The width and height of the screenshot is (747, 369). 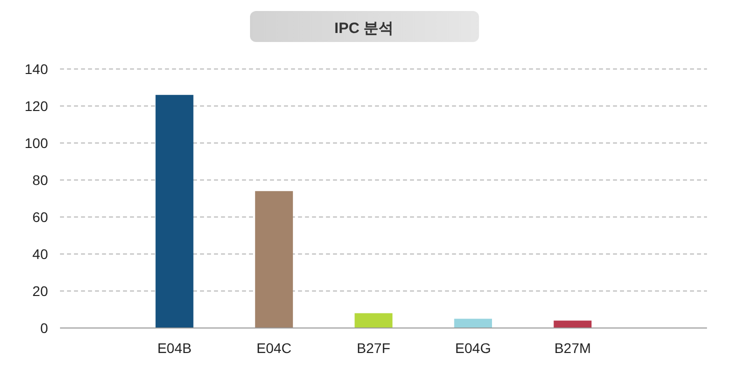 What do you see at coordinates (36, 69) in the screenshot?
I see `y-tick-label: 140` at bounding box center [36, 69].